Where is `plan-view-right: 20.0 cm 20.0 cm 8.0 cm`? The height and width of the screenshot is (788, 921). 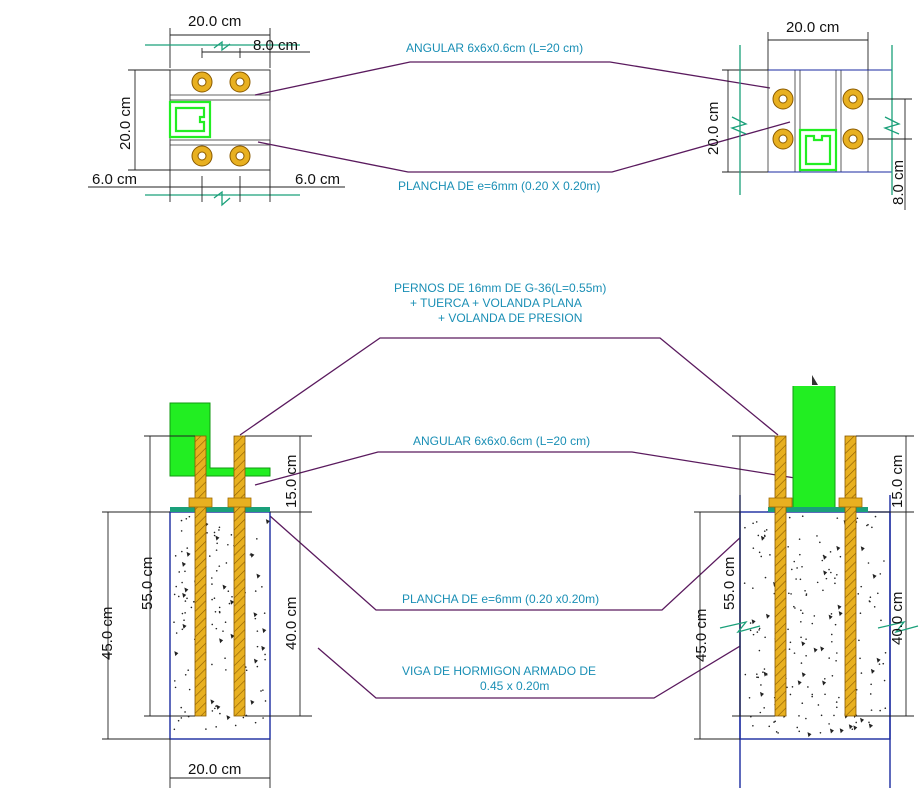 plan-view-right: 20.0 cm 20.0 cm 8.0 cm is located at coordinates (808, 114).